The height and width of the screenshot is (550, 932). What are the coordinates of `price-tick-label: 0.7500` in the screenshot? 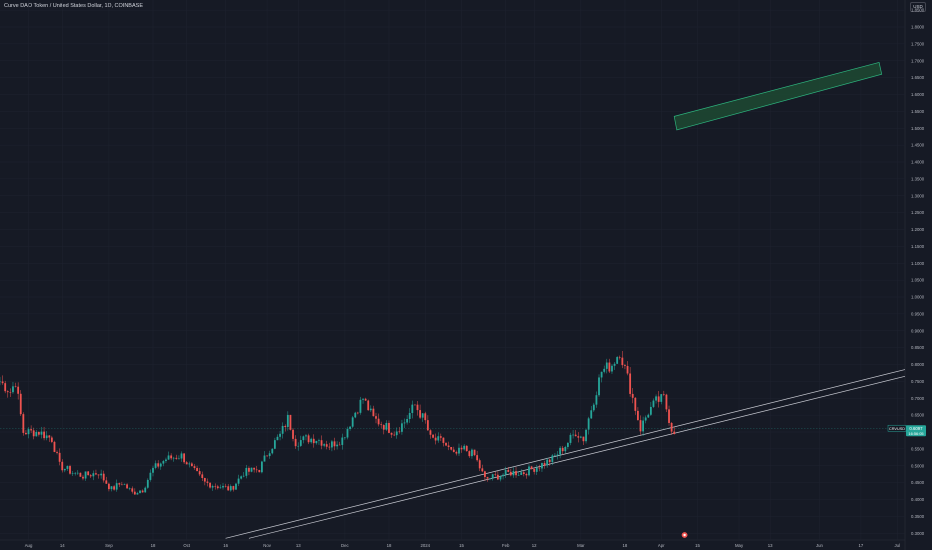 It's located at (918, 381).